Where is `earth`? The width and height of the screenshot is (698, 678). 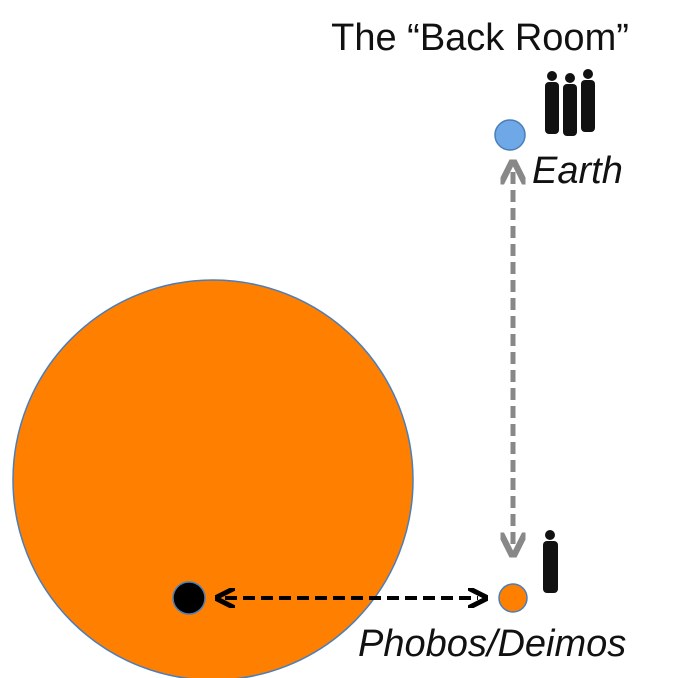 earth is located at coordinates (510, 135).